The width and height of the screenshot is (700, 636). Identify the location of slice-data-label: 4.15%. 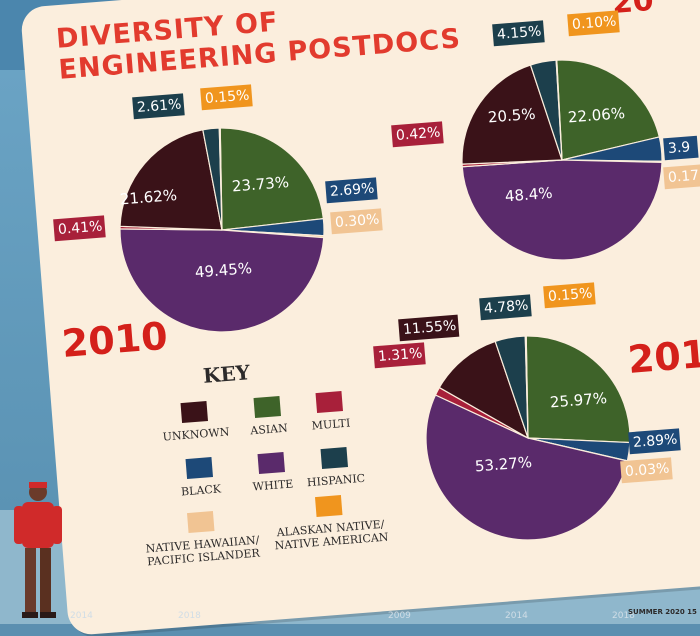
(518, 33).